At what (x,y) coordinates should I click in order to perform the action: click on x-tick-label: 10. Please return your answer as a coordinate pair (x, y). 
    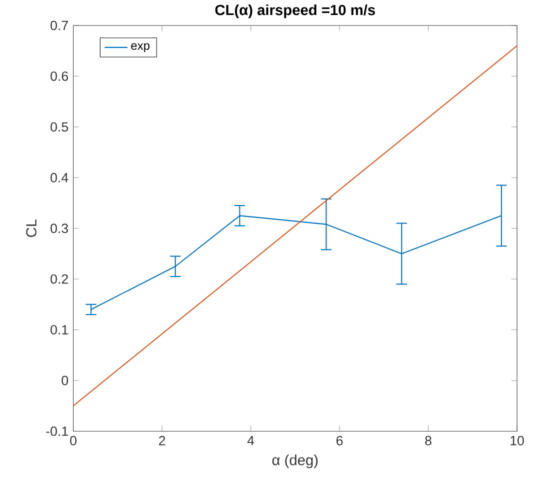
    Looking at the image, I should click on (517, 441).